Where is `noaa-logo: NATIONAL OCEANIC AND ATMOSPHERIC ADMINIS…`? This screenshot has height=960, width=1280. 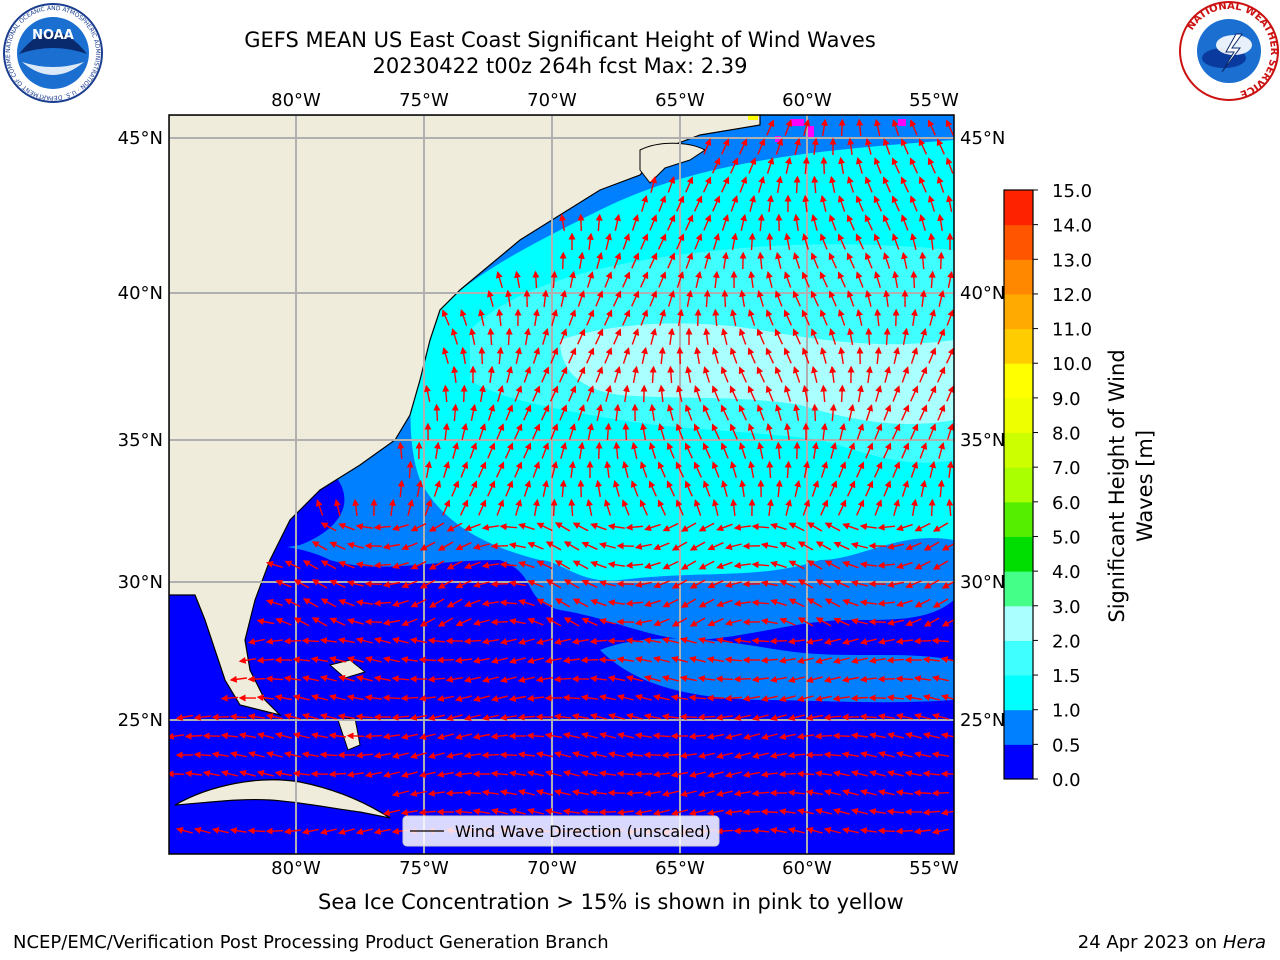
noaa-logo: NATIONAL OCEANIC AND ATMOSPHERIC ADMINIS… is located at coordinates (52, 52).